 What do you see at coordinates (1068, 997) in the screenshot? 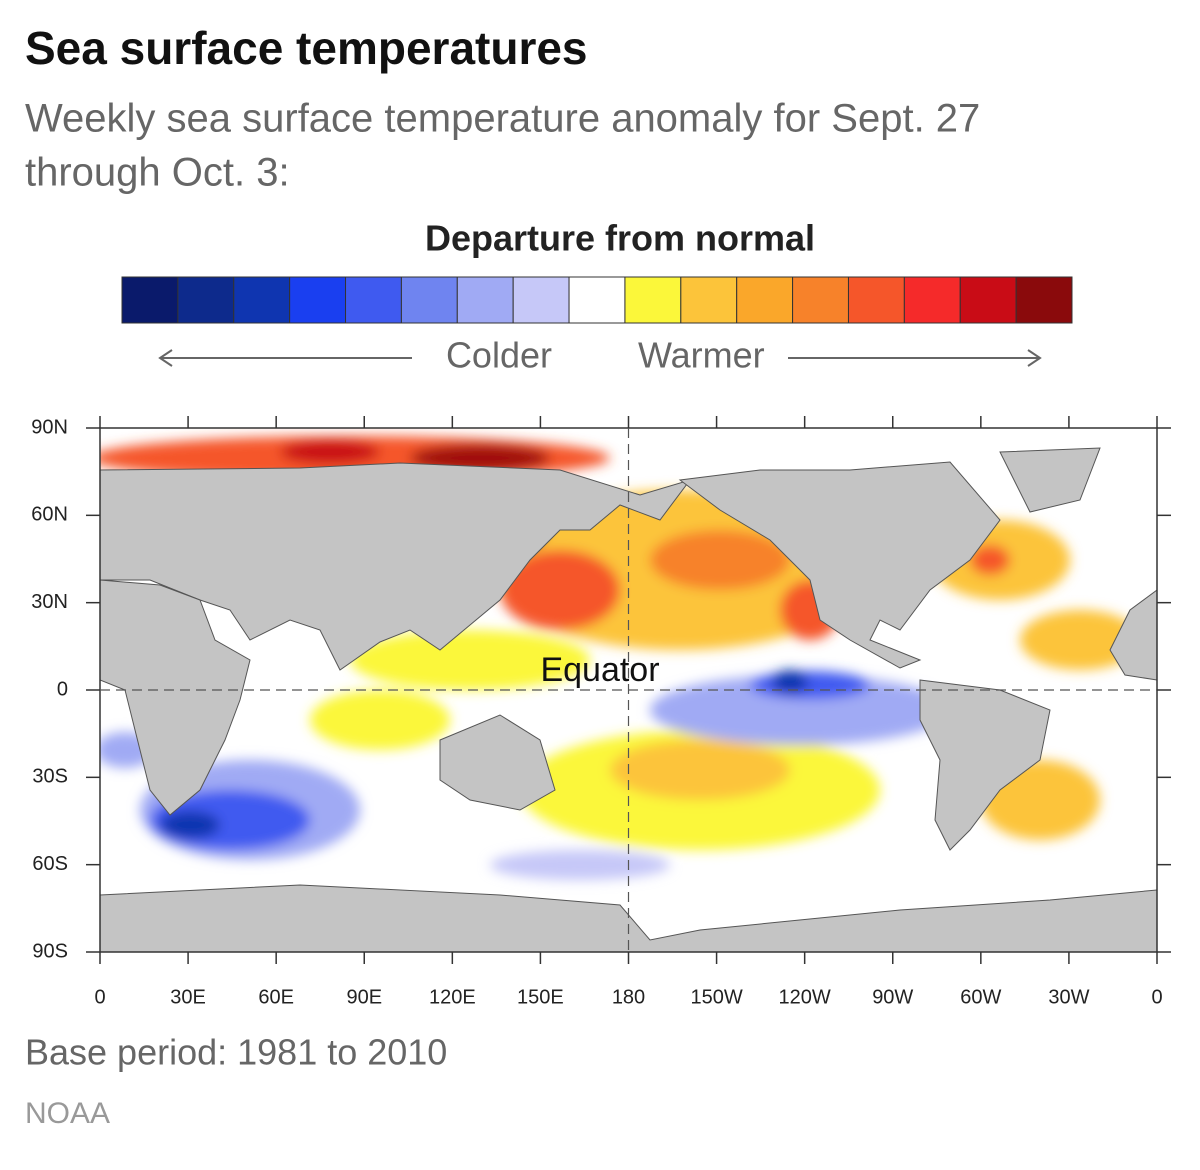
I see `x-tick-label: 30W` at bounding box center [1068, 997].